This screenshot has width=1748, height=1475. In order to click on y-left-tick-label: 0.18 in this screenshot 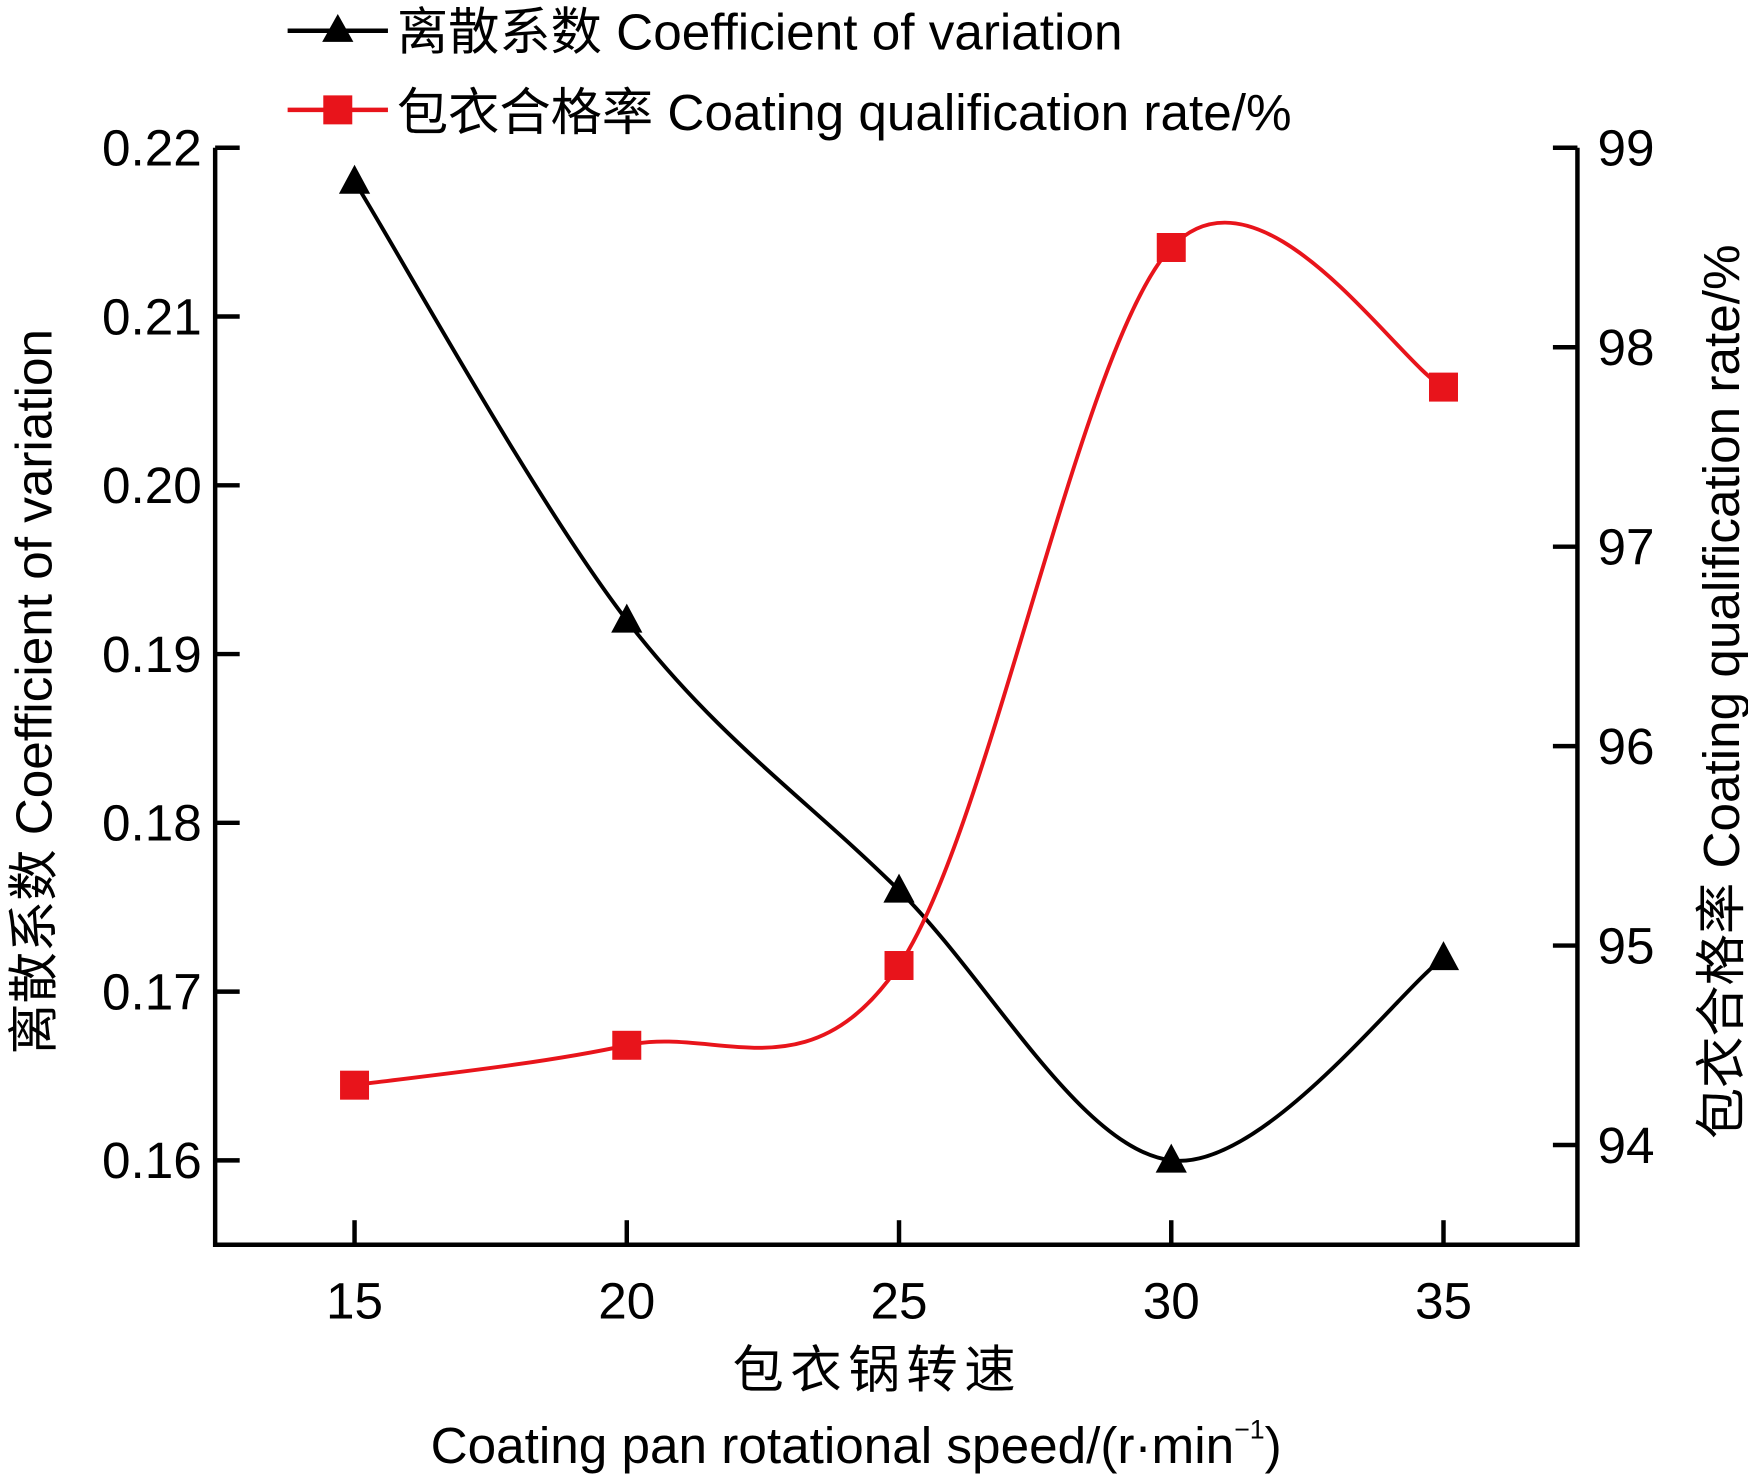, I will do `click(152, 823)`.